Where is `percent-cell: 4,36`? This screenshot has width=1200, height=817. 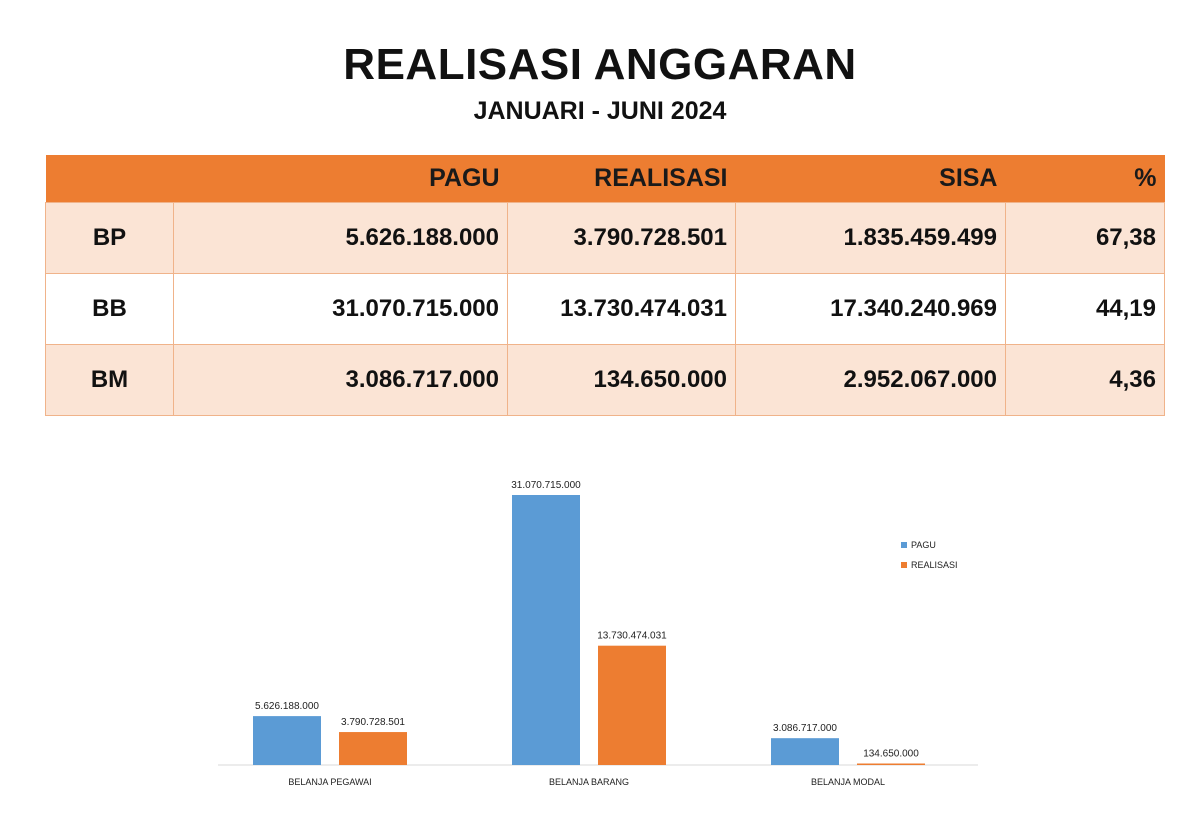
percent-cell: 4,36 is located at coordinates (1085, 379).